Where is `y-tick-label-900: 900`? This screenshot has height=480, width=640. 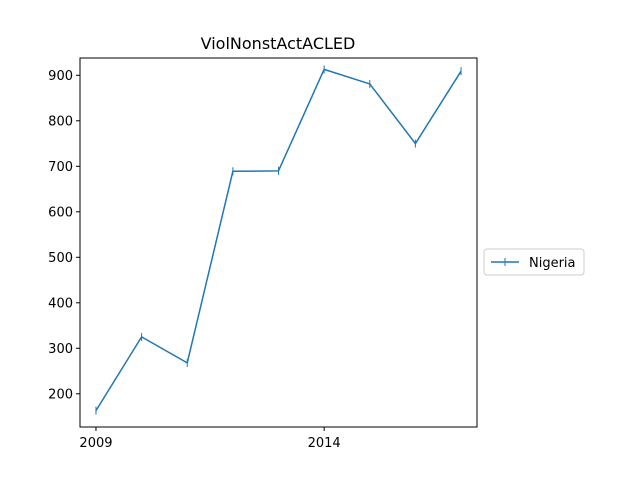
y-tick-label-900: 900 is located at coordinates (60, 76).